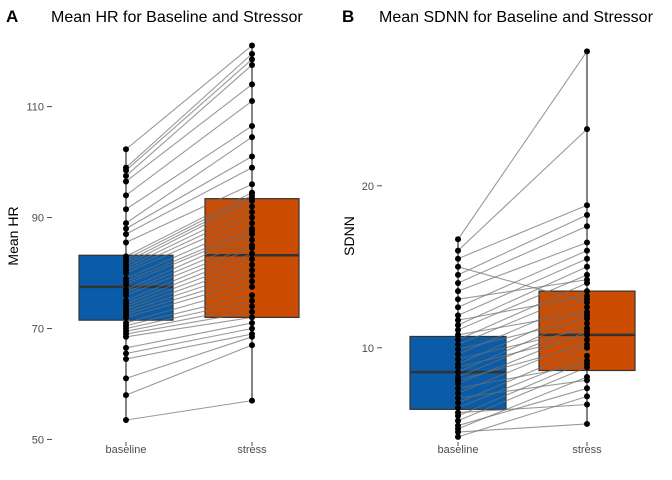 Image resolution: width=672 pixels, height=480 pixels. Describe the element at coordinates (12, 16) in the screenshot. I see `panel-a-letter: A` at that location.